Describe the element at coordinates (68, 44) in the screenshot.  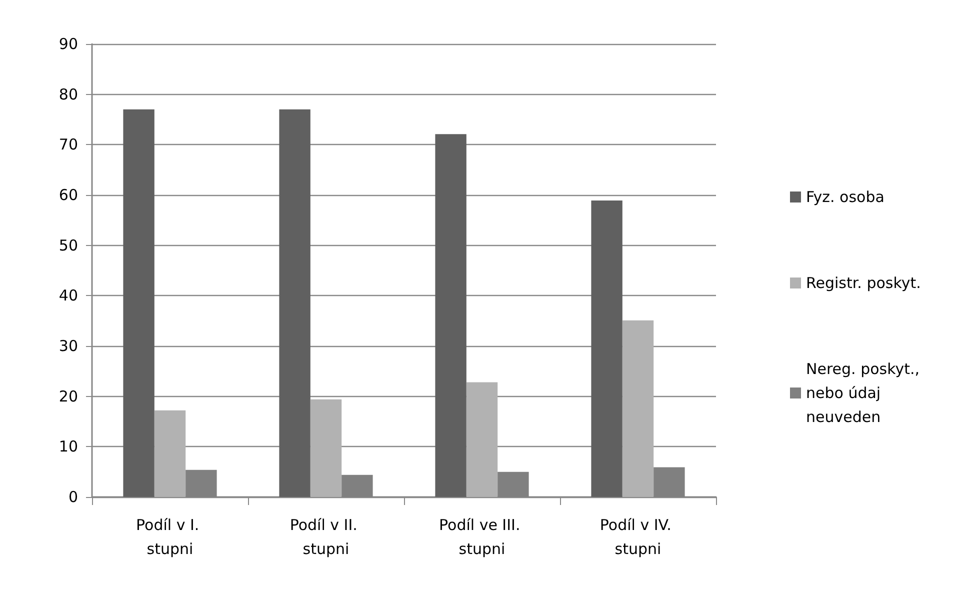
I see `y-tick-label: 90` at that location.